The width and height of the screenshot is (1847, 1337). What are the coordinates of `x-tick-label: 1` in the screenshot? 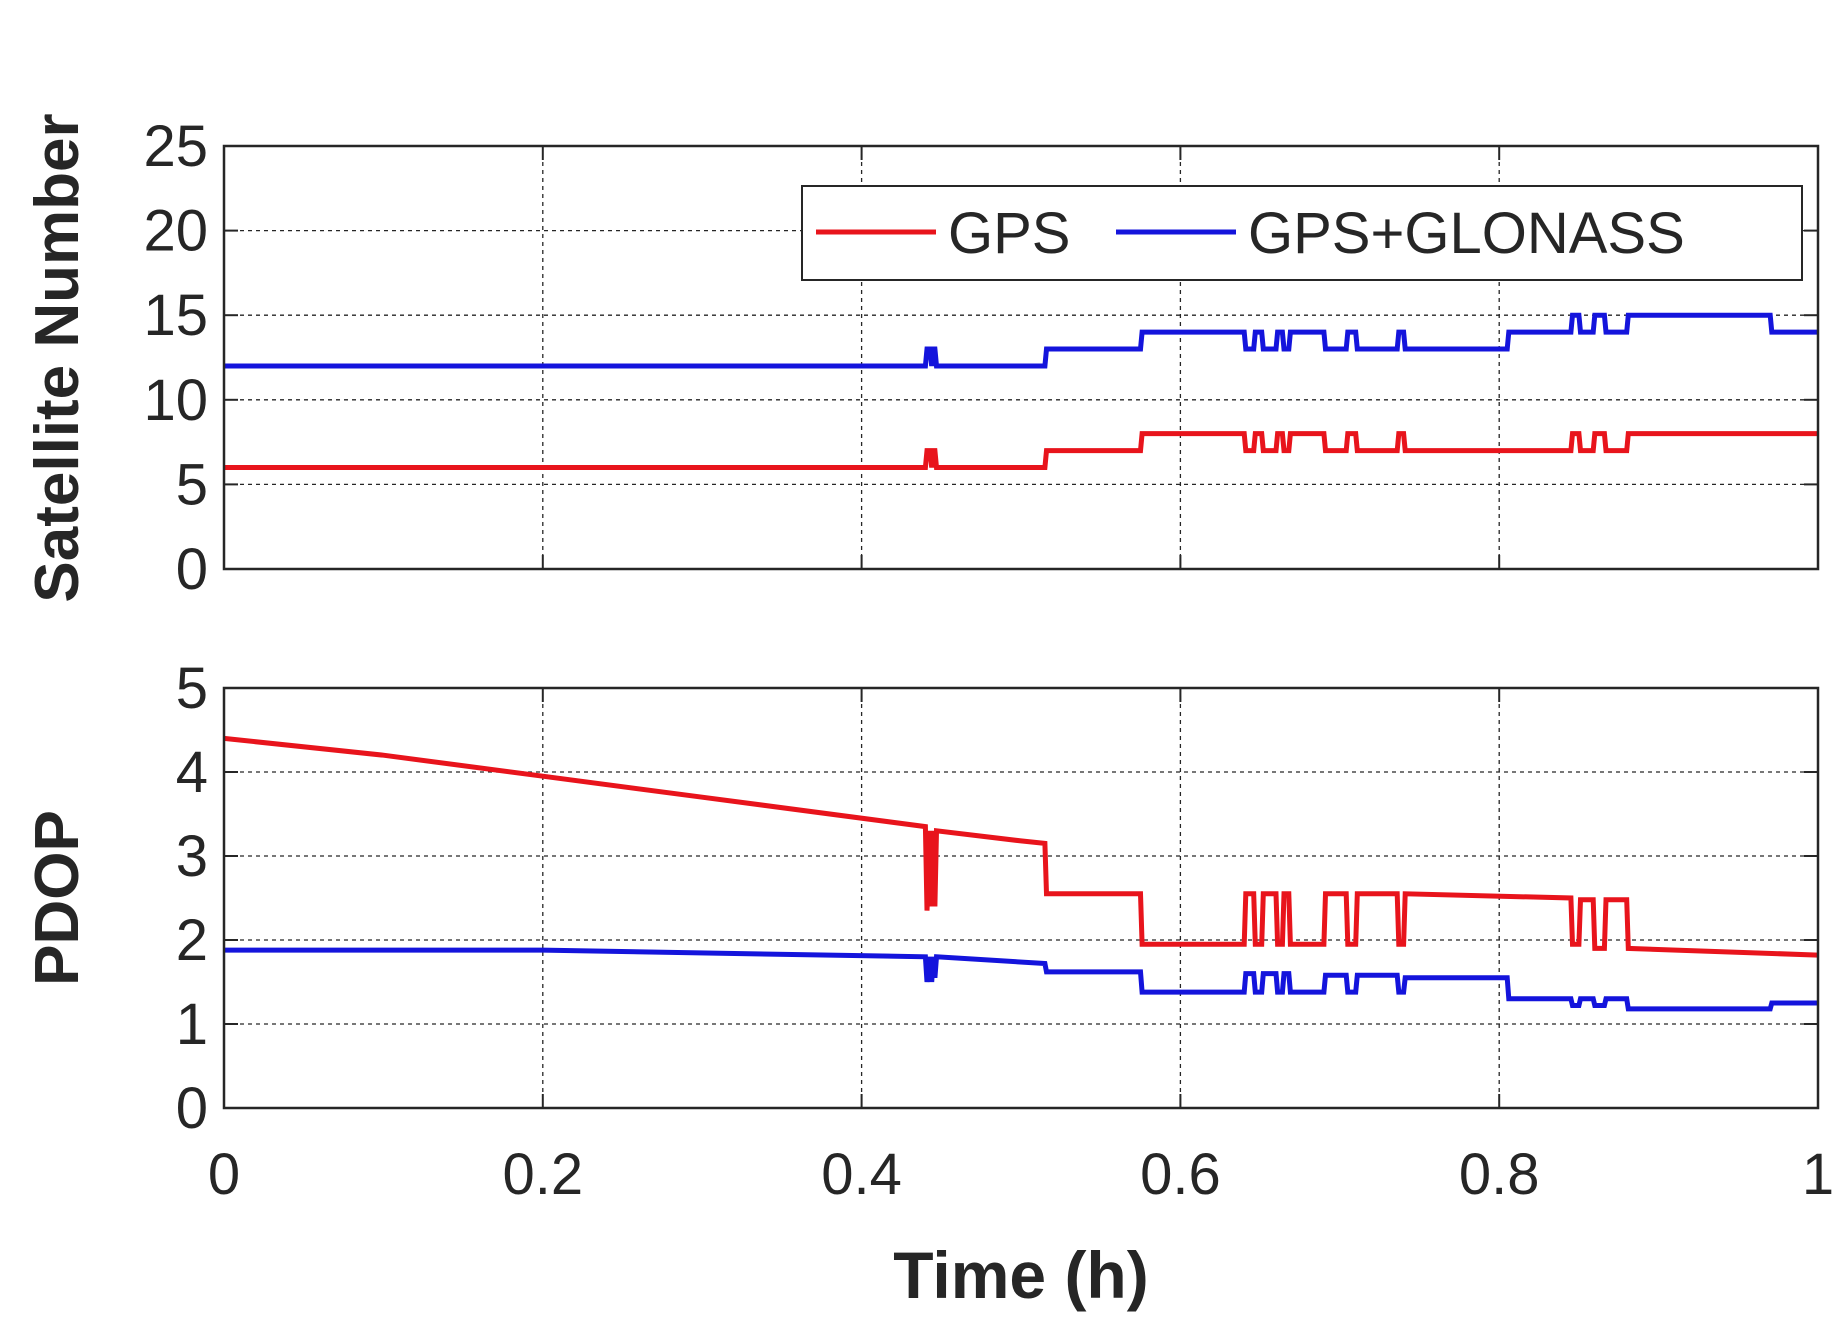 It's located at (1818, 1174).